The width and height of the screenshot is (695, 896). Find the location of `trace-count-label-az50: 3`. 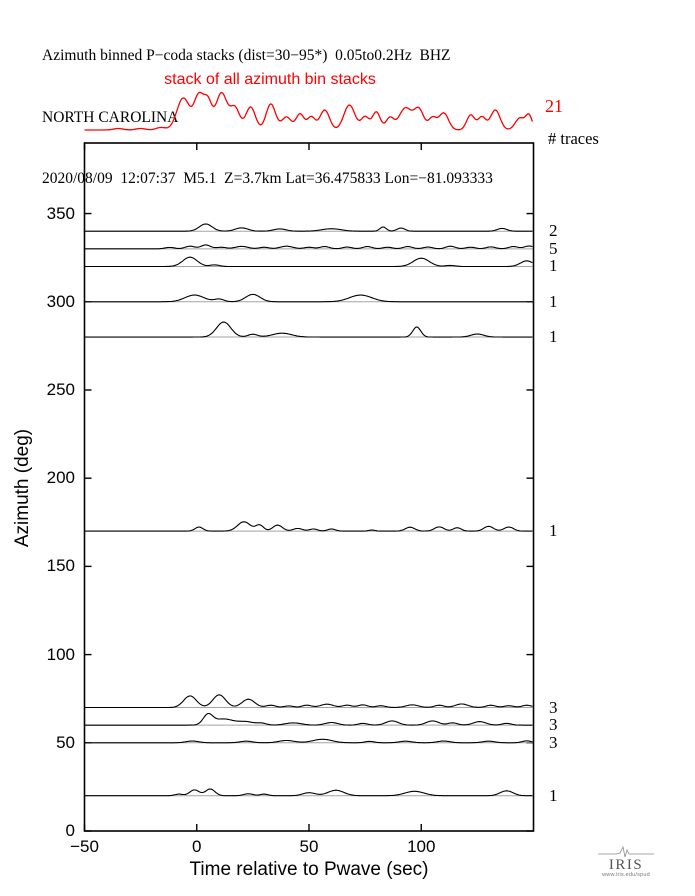

trace-count-label-az50: 3 is located at coordinates (553, 742).